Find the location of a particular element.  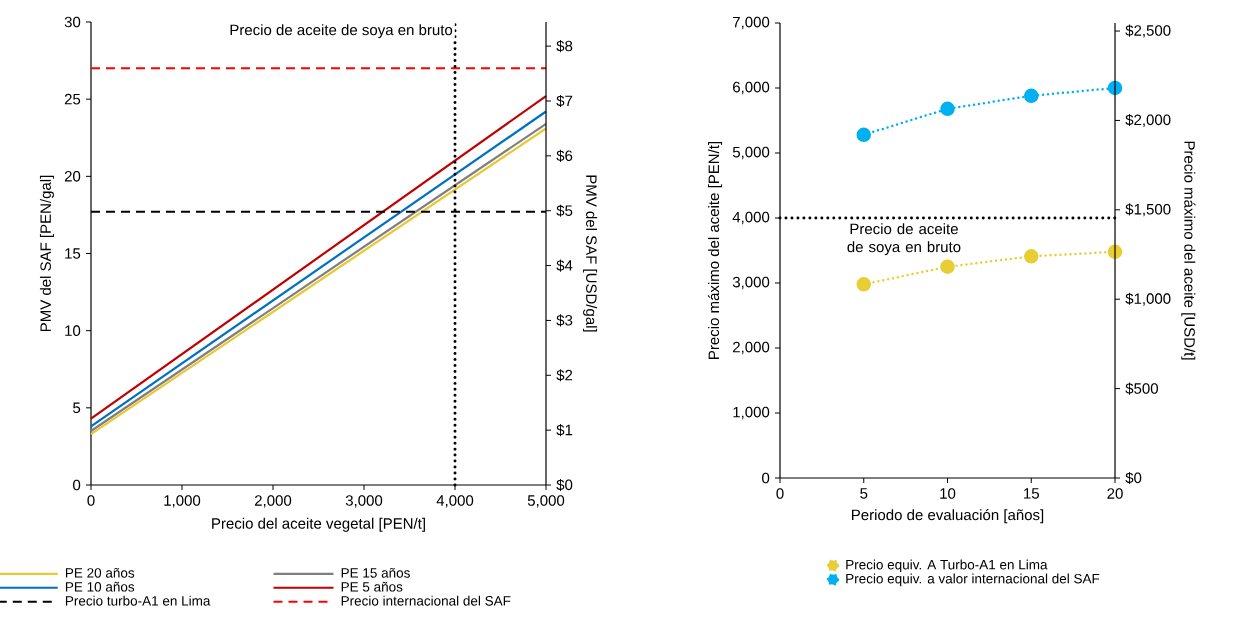

y2-tick-label: $1 is located at coordinates (564, 430).